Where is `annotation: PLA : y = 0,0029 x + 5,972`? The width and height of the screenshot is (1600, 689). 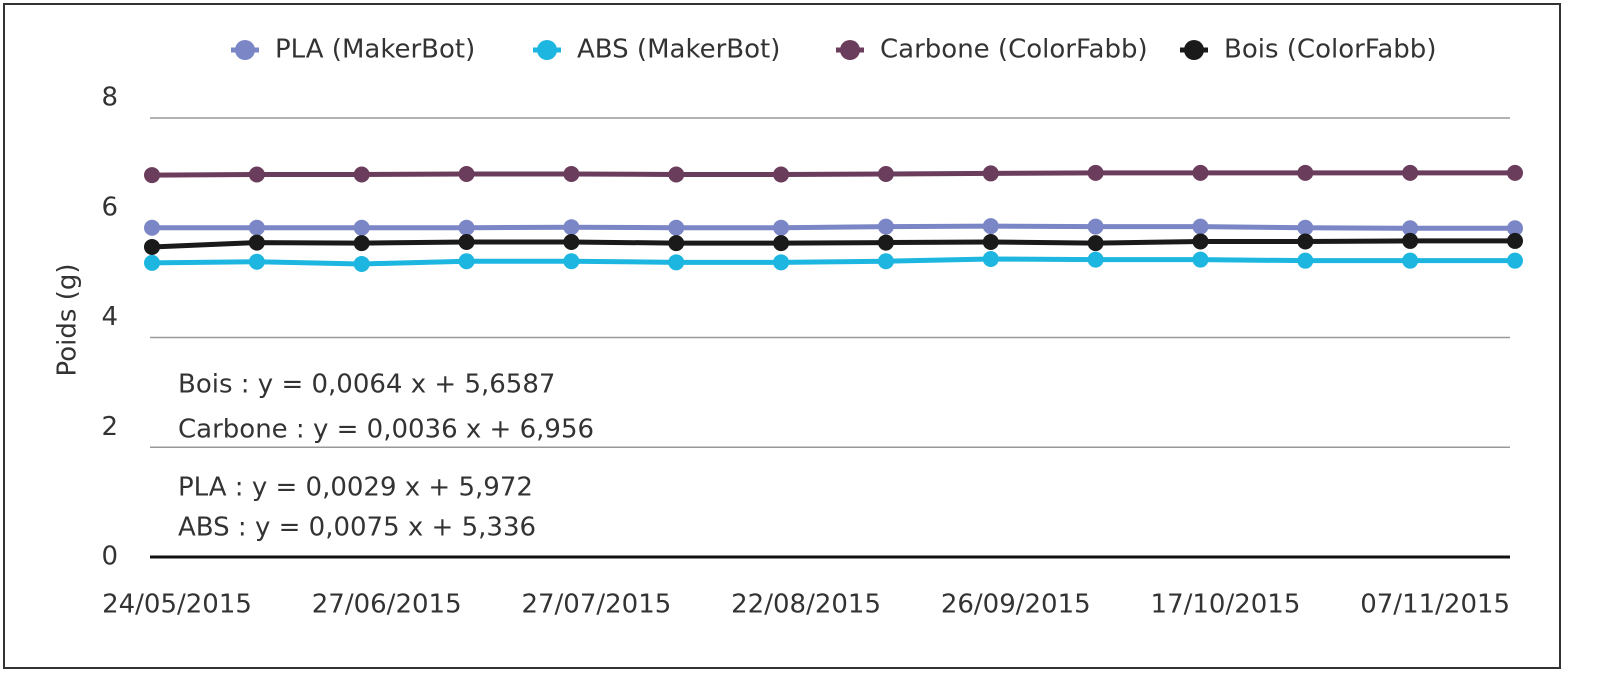 annotation: PLA : y = 0,0029 x + 5,972 is located at coordinates (355, 488).